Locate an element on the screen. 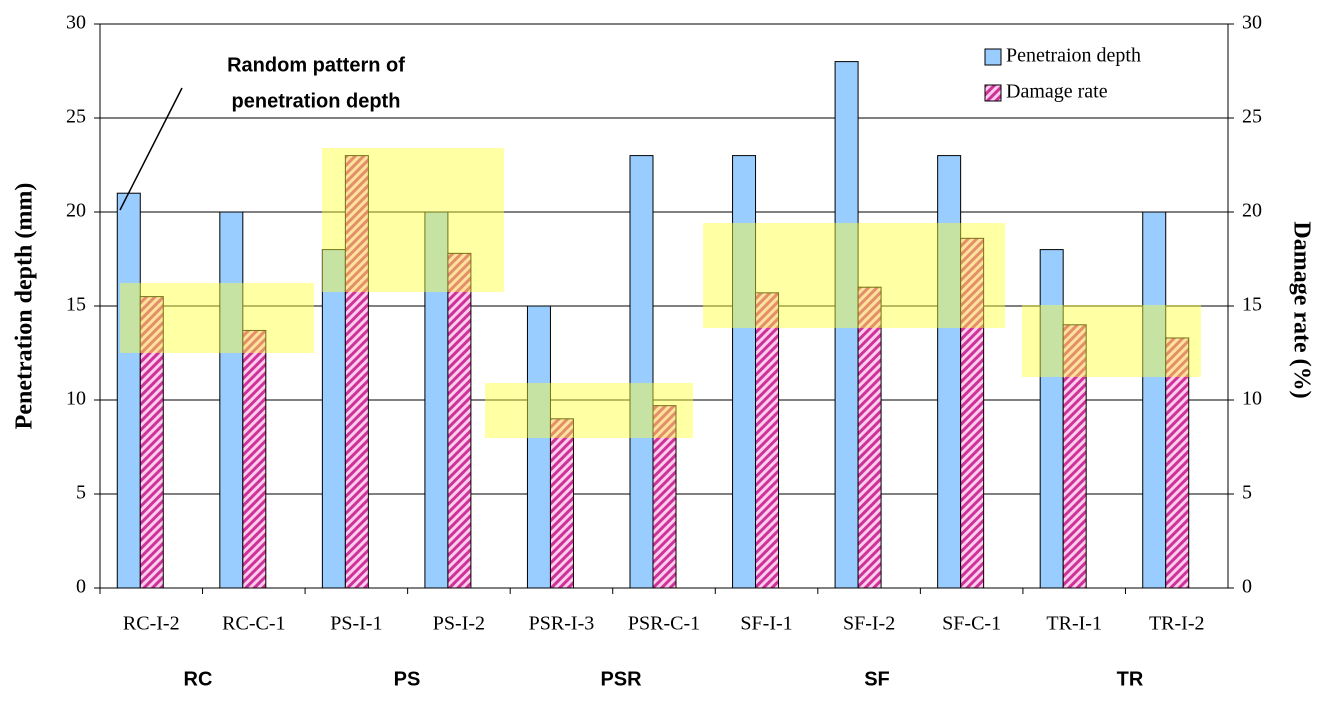  x-tick-label: TR-I-1 is located at coordinates (1074, 624).